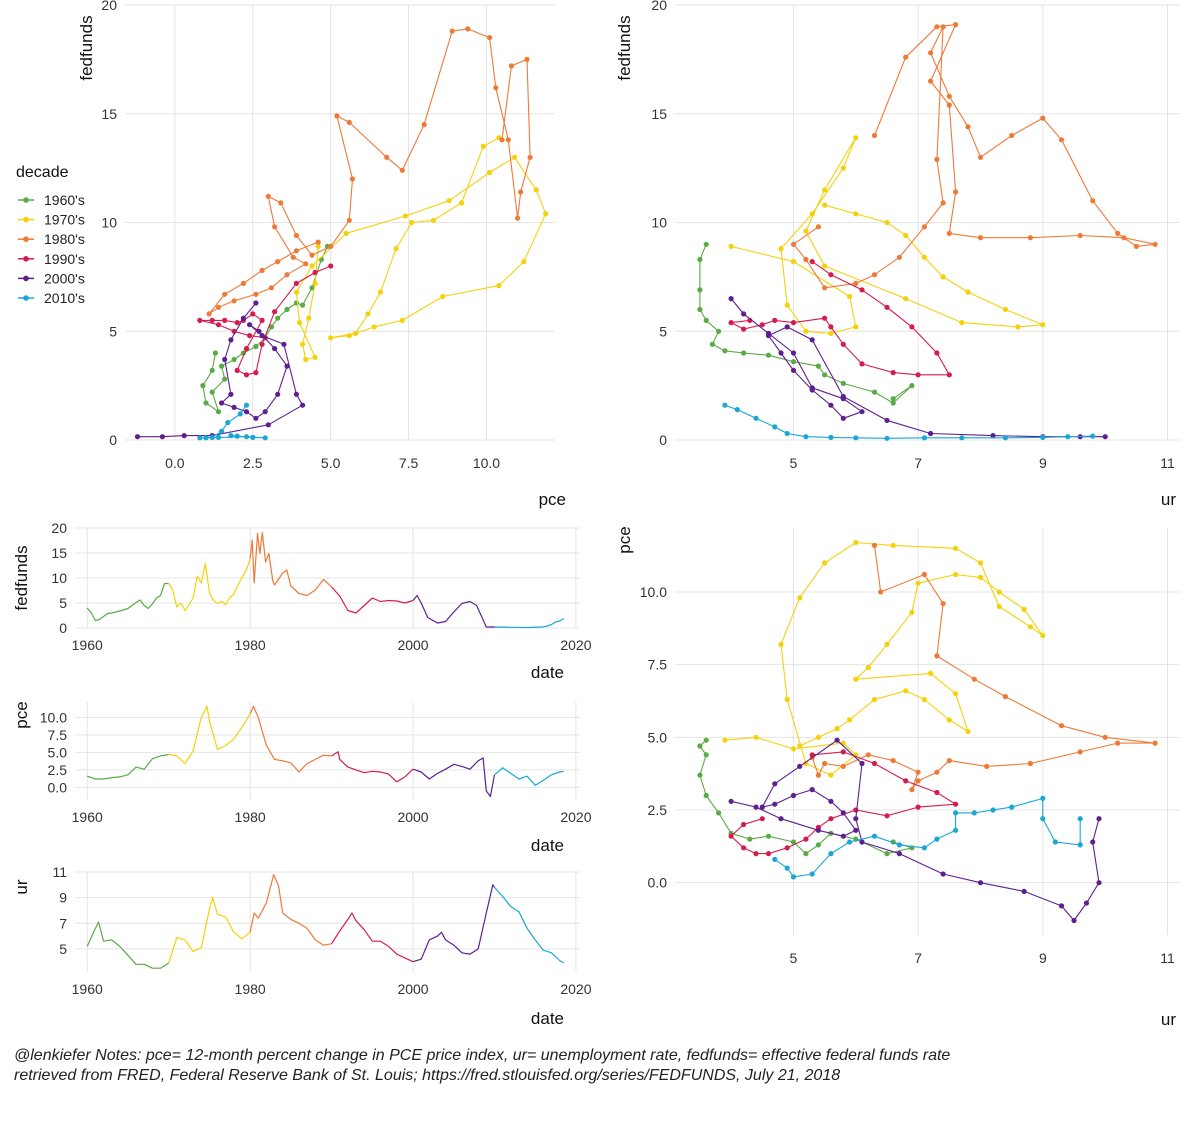  I want to click on x-tick-label: 5.0, so click(331, 463).